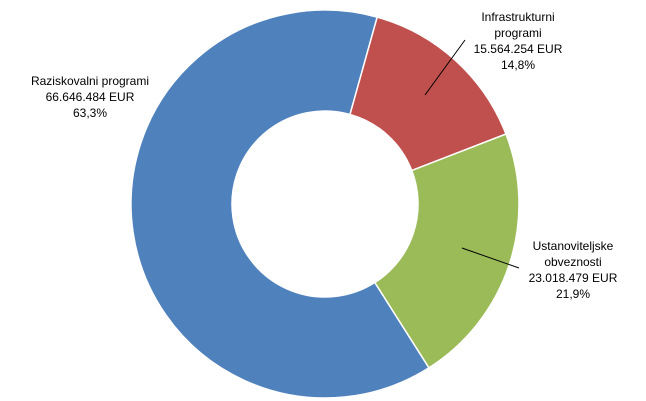 The image size is (646, 401). What do you see at coordinates (90, 81) in the screenshot?
I see `label-name: Raziskovalni programi` at bounding box center [90, 81].